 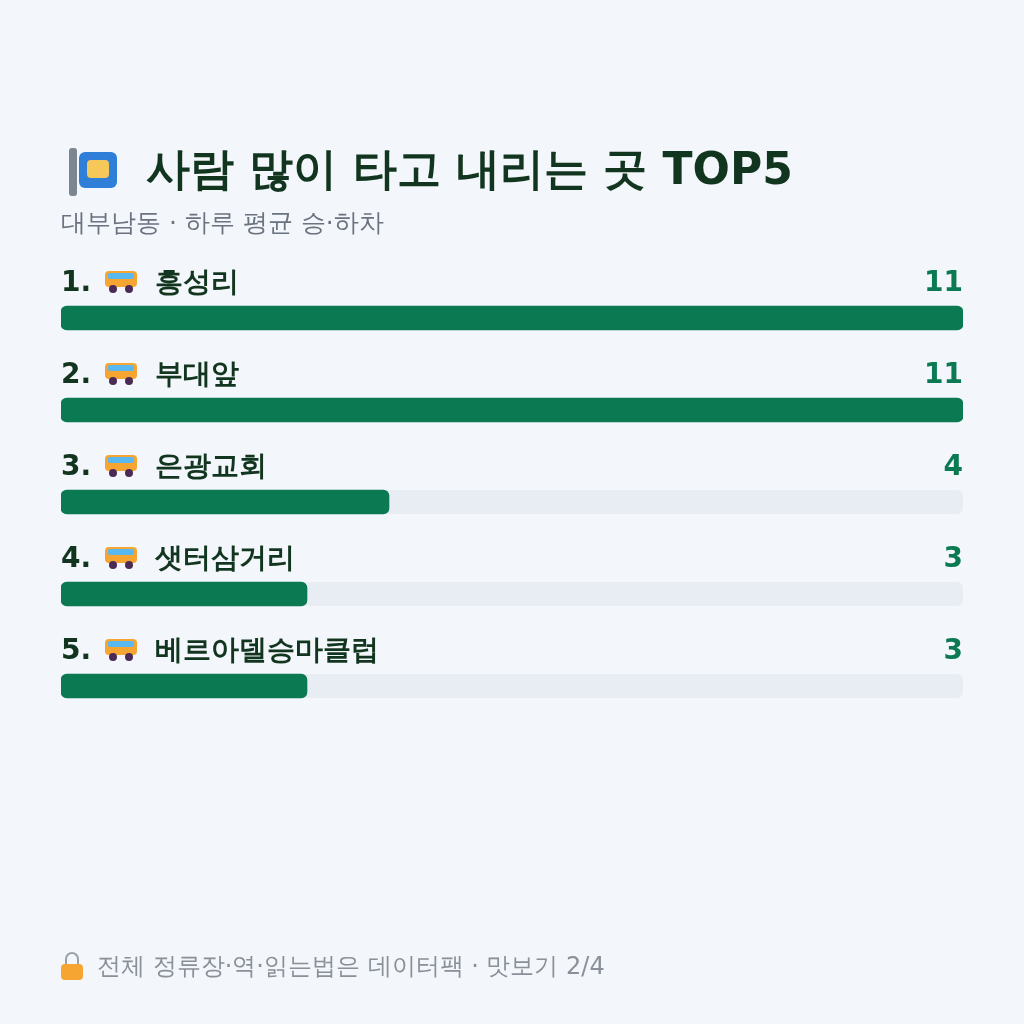 I want to click on category-label: 5. 베르아델승마클럽, so click(x=220, y=649).